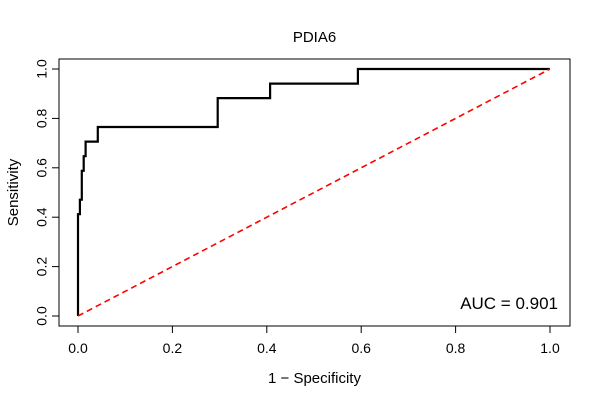 The height and width of the screenshot is (400, 600). Describe the element at coordinates (173, 348) in the screenshot. I see `x-tick-label: 0.2` at that location.